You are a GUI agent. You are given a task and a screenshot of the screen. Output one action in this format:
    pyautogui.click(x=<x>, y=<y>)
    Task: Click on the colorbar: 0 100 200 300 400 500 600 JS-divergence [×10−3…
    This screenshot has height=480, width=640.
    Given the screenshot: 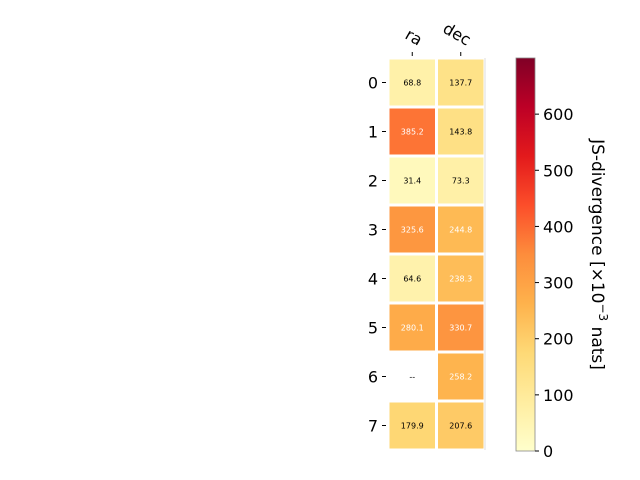 What is the action you would take?
    pyautogui.click(x=562, y=259)
    